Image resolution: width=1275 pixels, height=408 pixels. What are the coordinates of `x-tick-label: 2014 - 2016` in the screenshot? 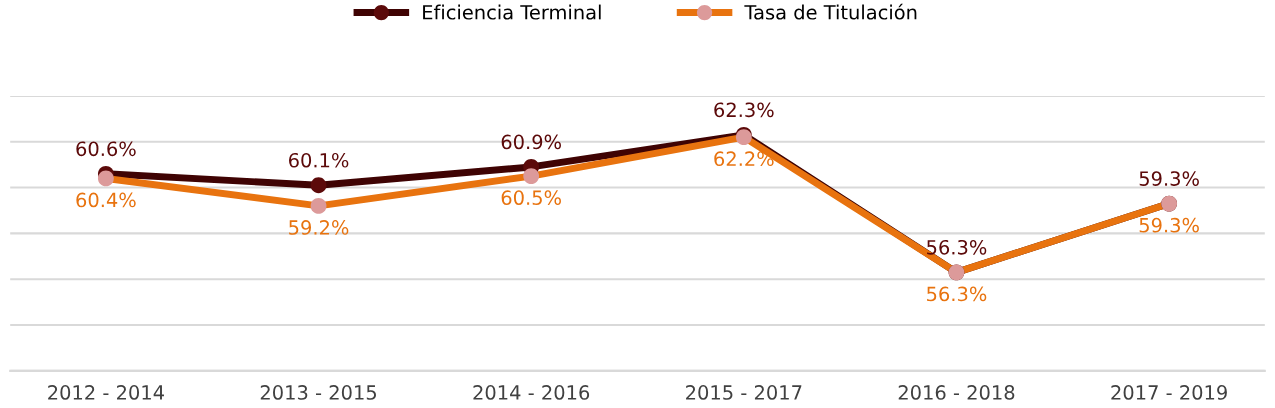 It's located at (531, 392).